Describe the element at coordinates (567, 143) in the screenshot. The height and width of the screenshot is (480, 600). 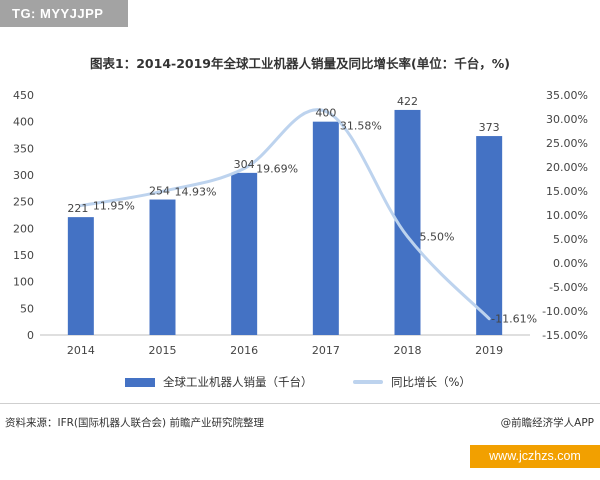
I see `y-right-tick-label: 25.00%` at that location.